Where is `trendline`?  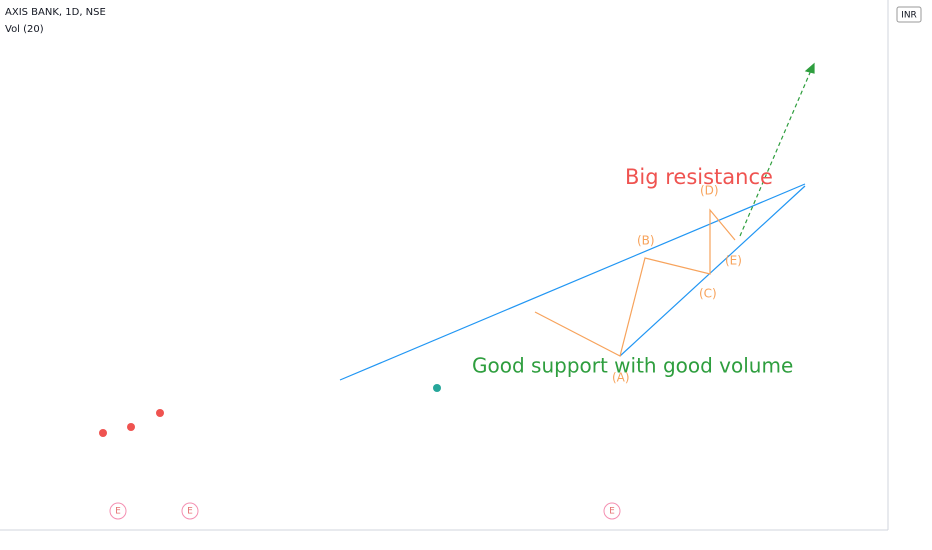
trendline is located at coordinates (712, 271).